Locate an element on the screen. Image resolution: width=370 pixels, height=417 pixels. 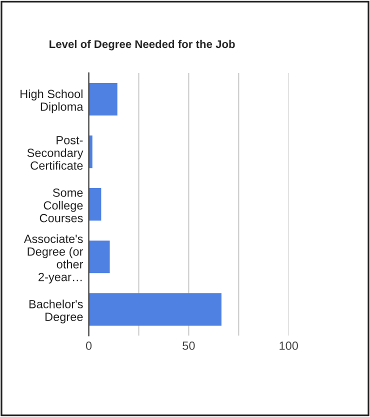
y-tick-label: High School Diploma is located at coordinates (52, 101).